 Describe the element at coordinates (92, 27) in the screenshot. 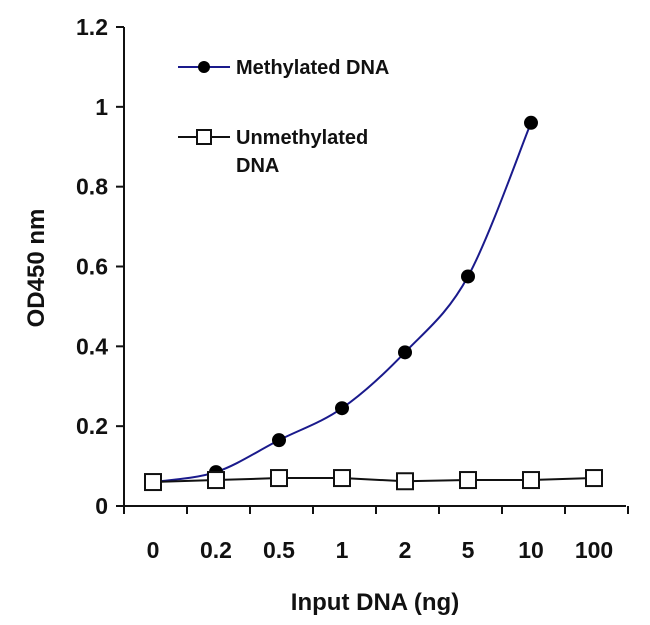

I see `y-tick-label: 1.2` at that location.